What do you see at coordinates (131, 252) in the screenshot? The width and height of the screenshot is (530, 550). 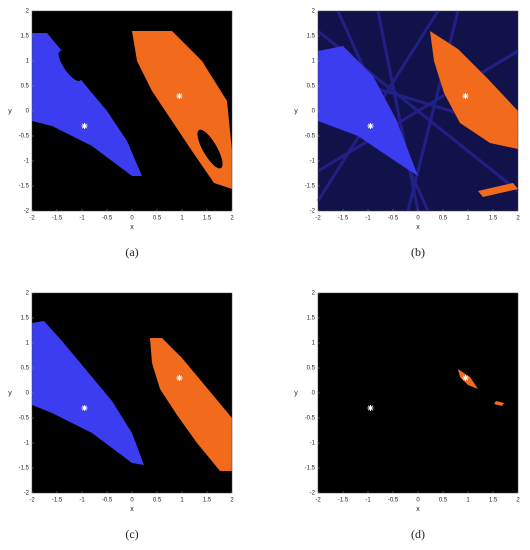 I see `caption: (a)` at bounding box center [131, 252].